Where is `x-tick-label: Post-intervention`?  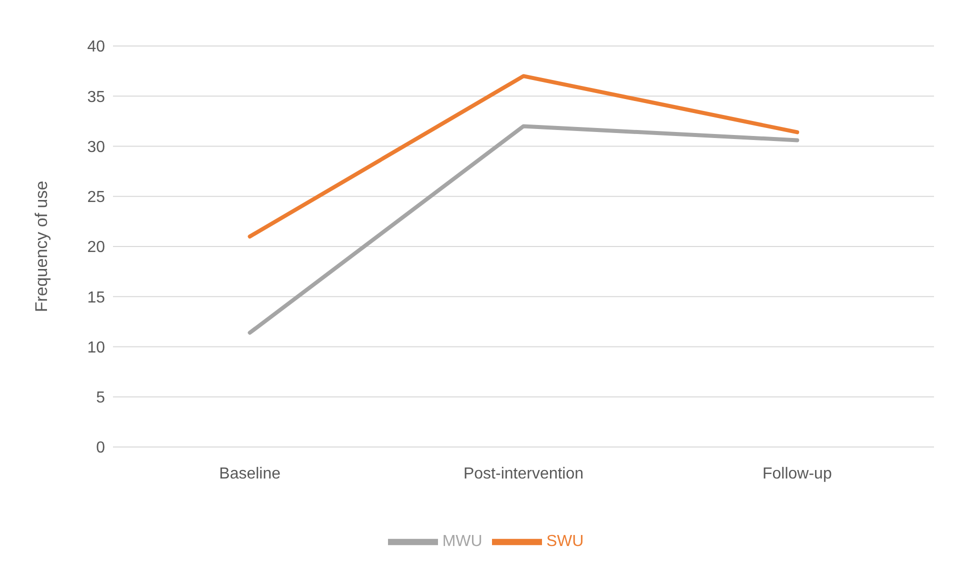
x-tick-label: Post-intervention is located at coordinates (523, 473).